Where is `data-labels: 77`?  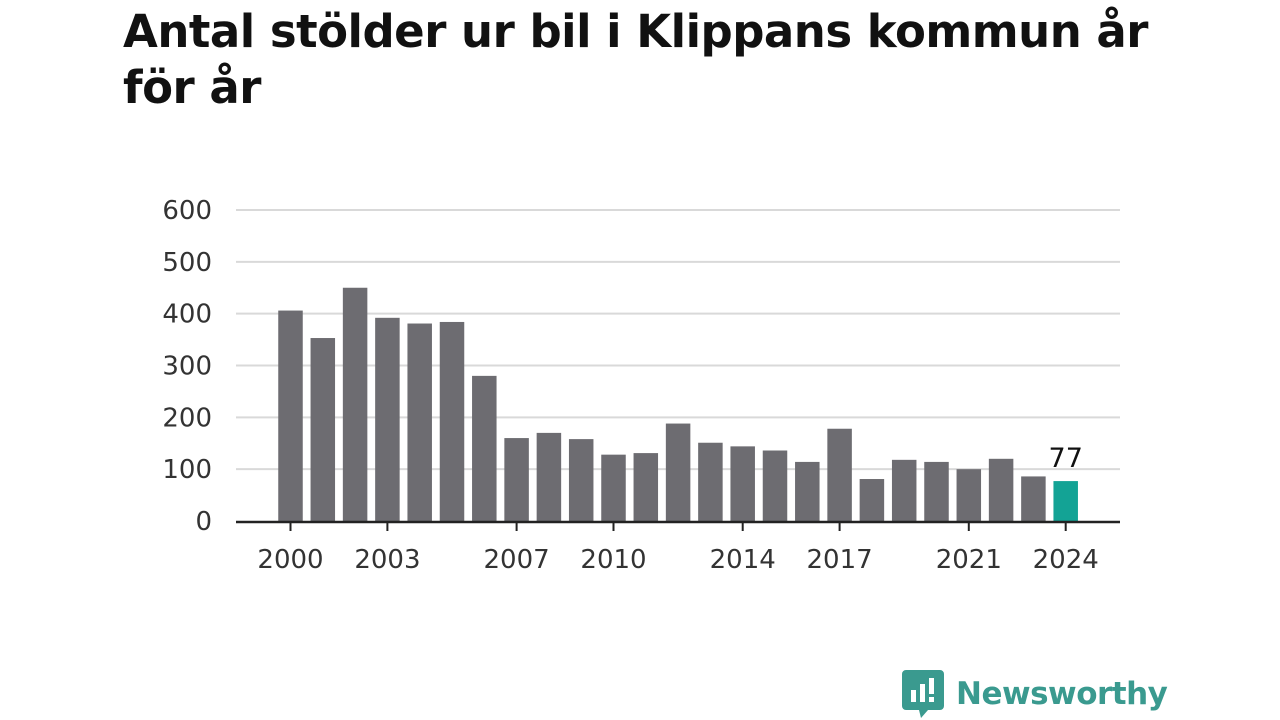
data-labels: 77 is located at coordinates (1066, 458).